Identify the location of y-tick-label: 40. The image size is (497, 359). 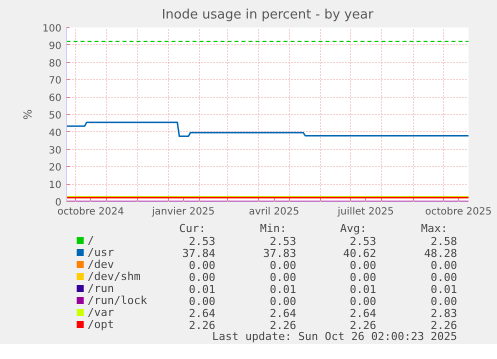
(55, 133).